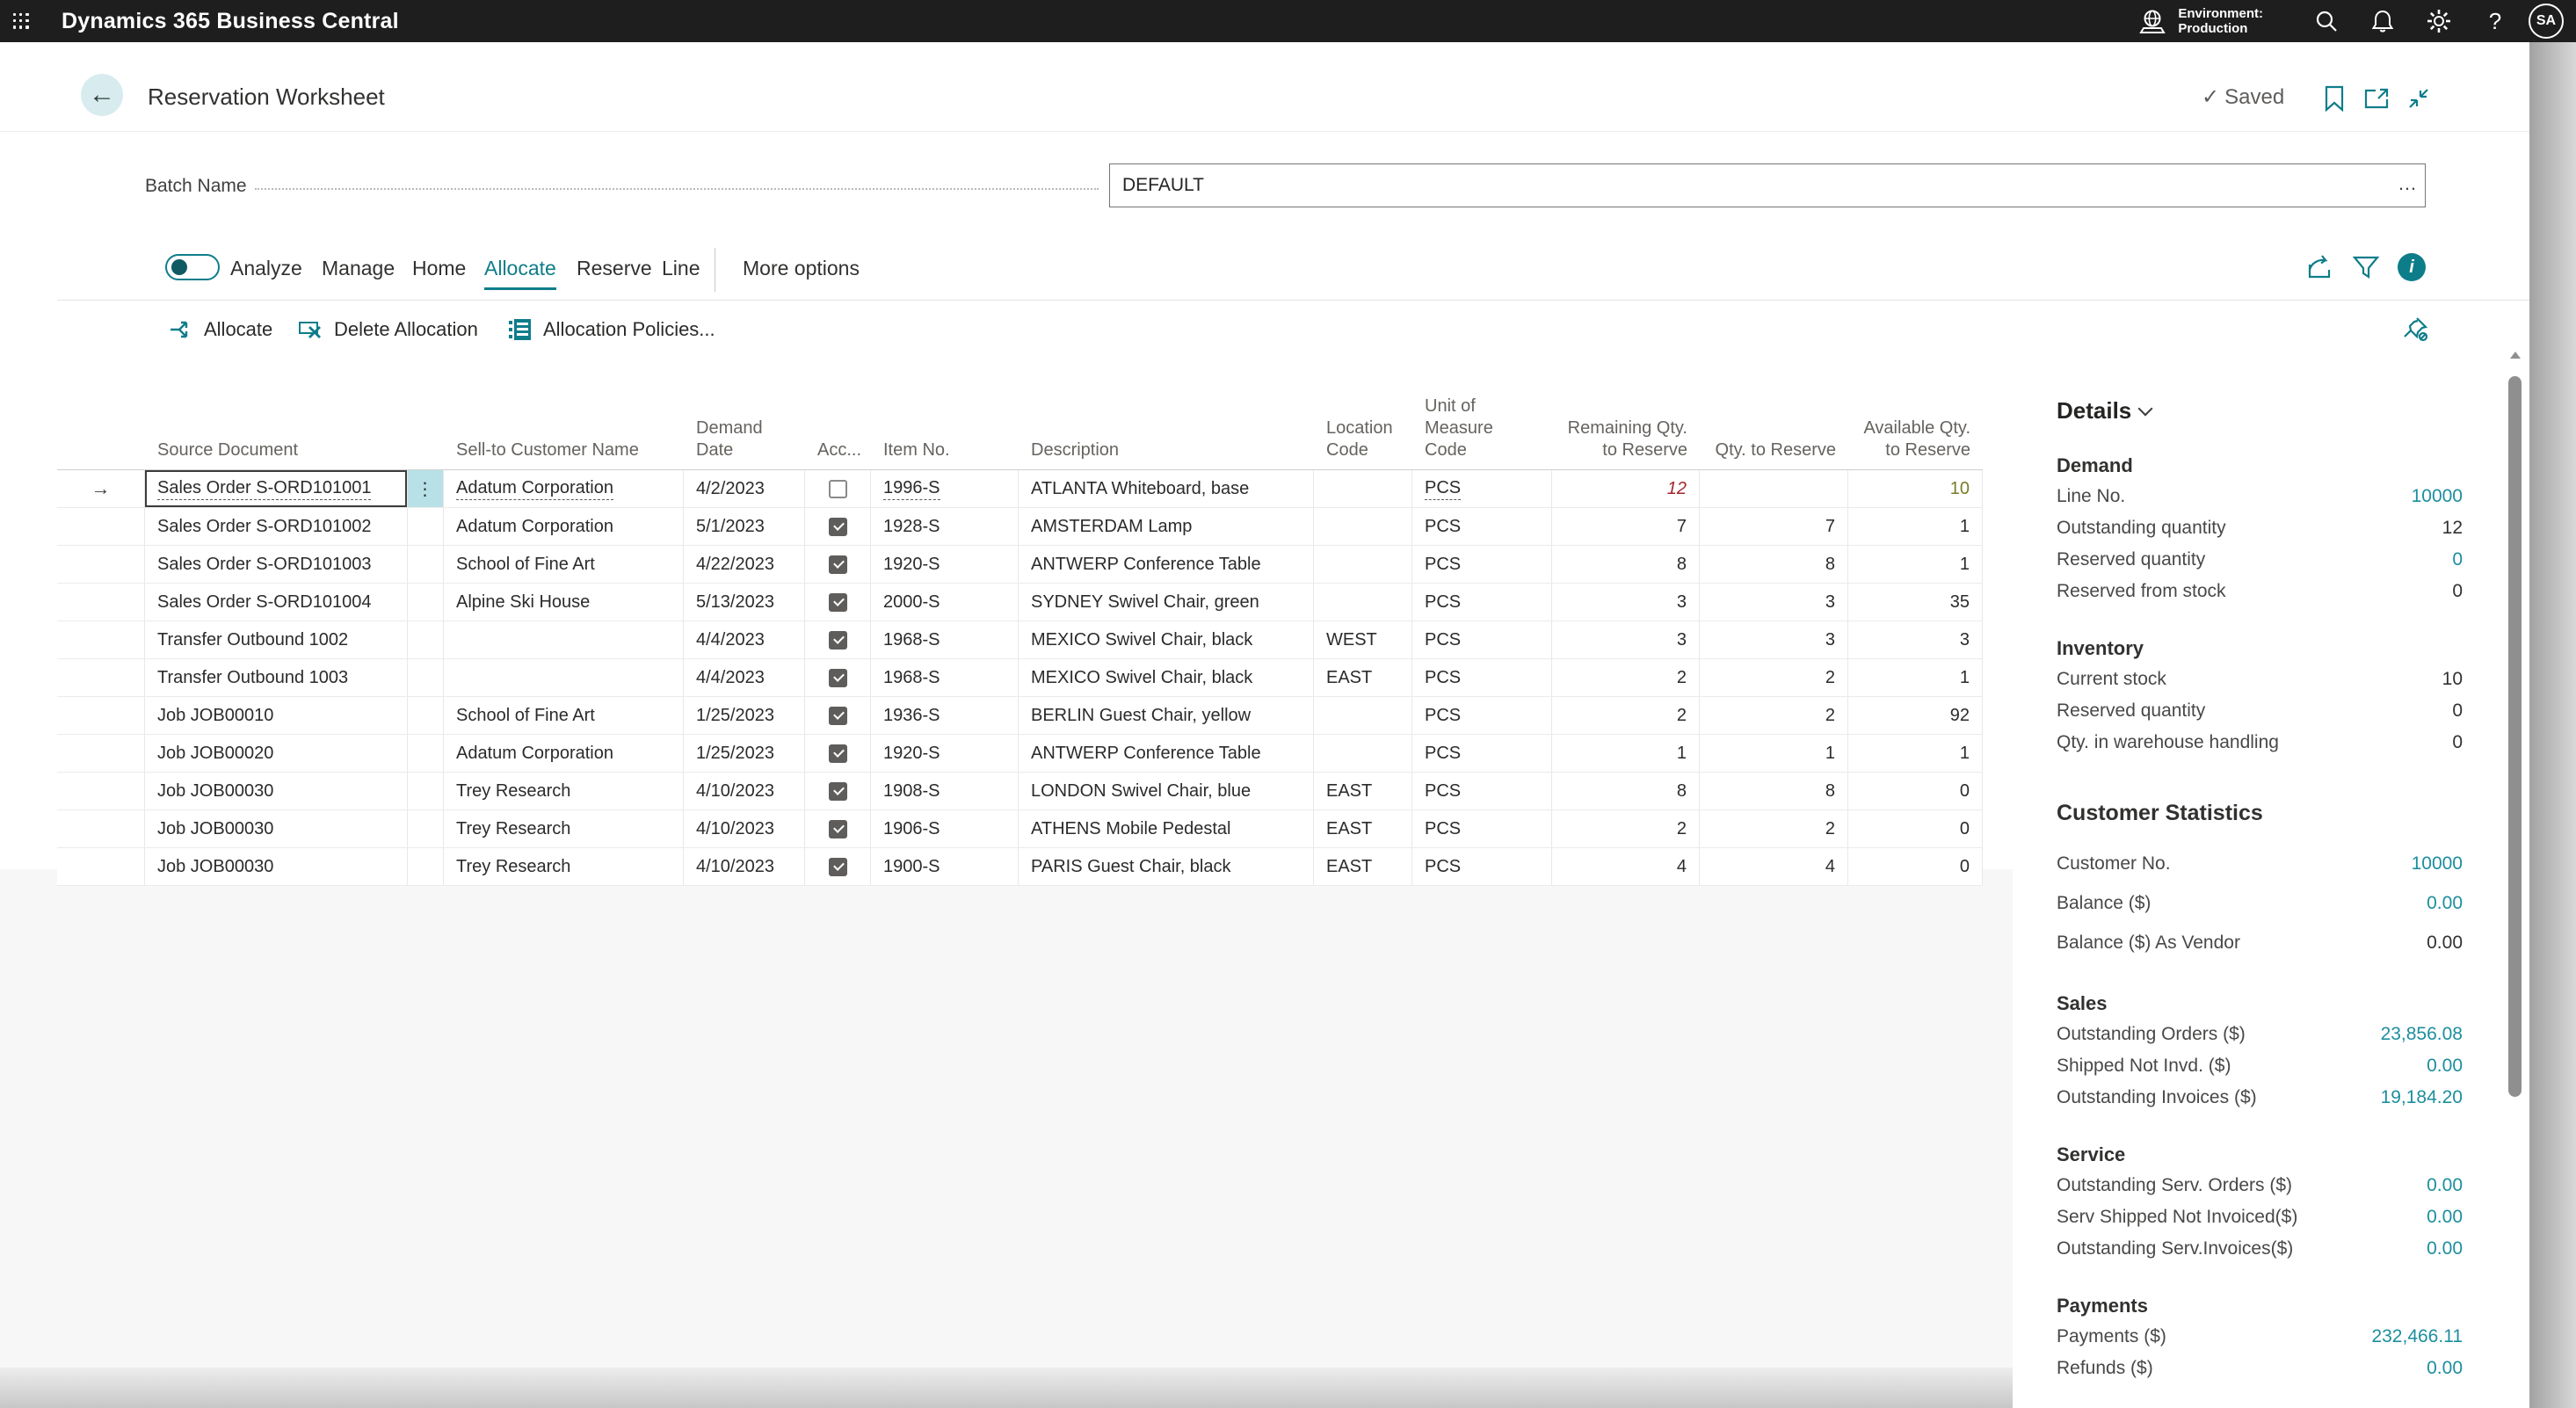  Describe the element at coordinates (1775, 450) in the screenshot. I see `column-header-qty-to-reserve: Qty. to Reserve` at that location.